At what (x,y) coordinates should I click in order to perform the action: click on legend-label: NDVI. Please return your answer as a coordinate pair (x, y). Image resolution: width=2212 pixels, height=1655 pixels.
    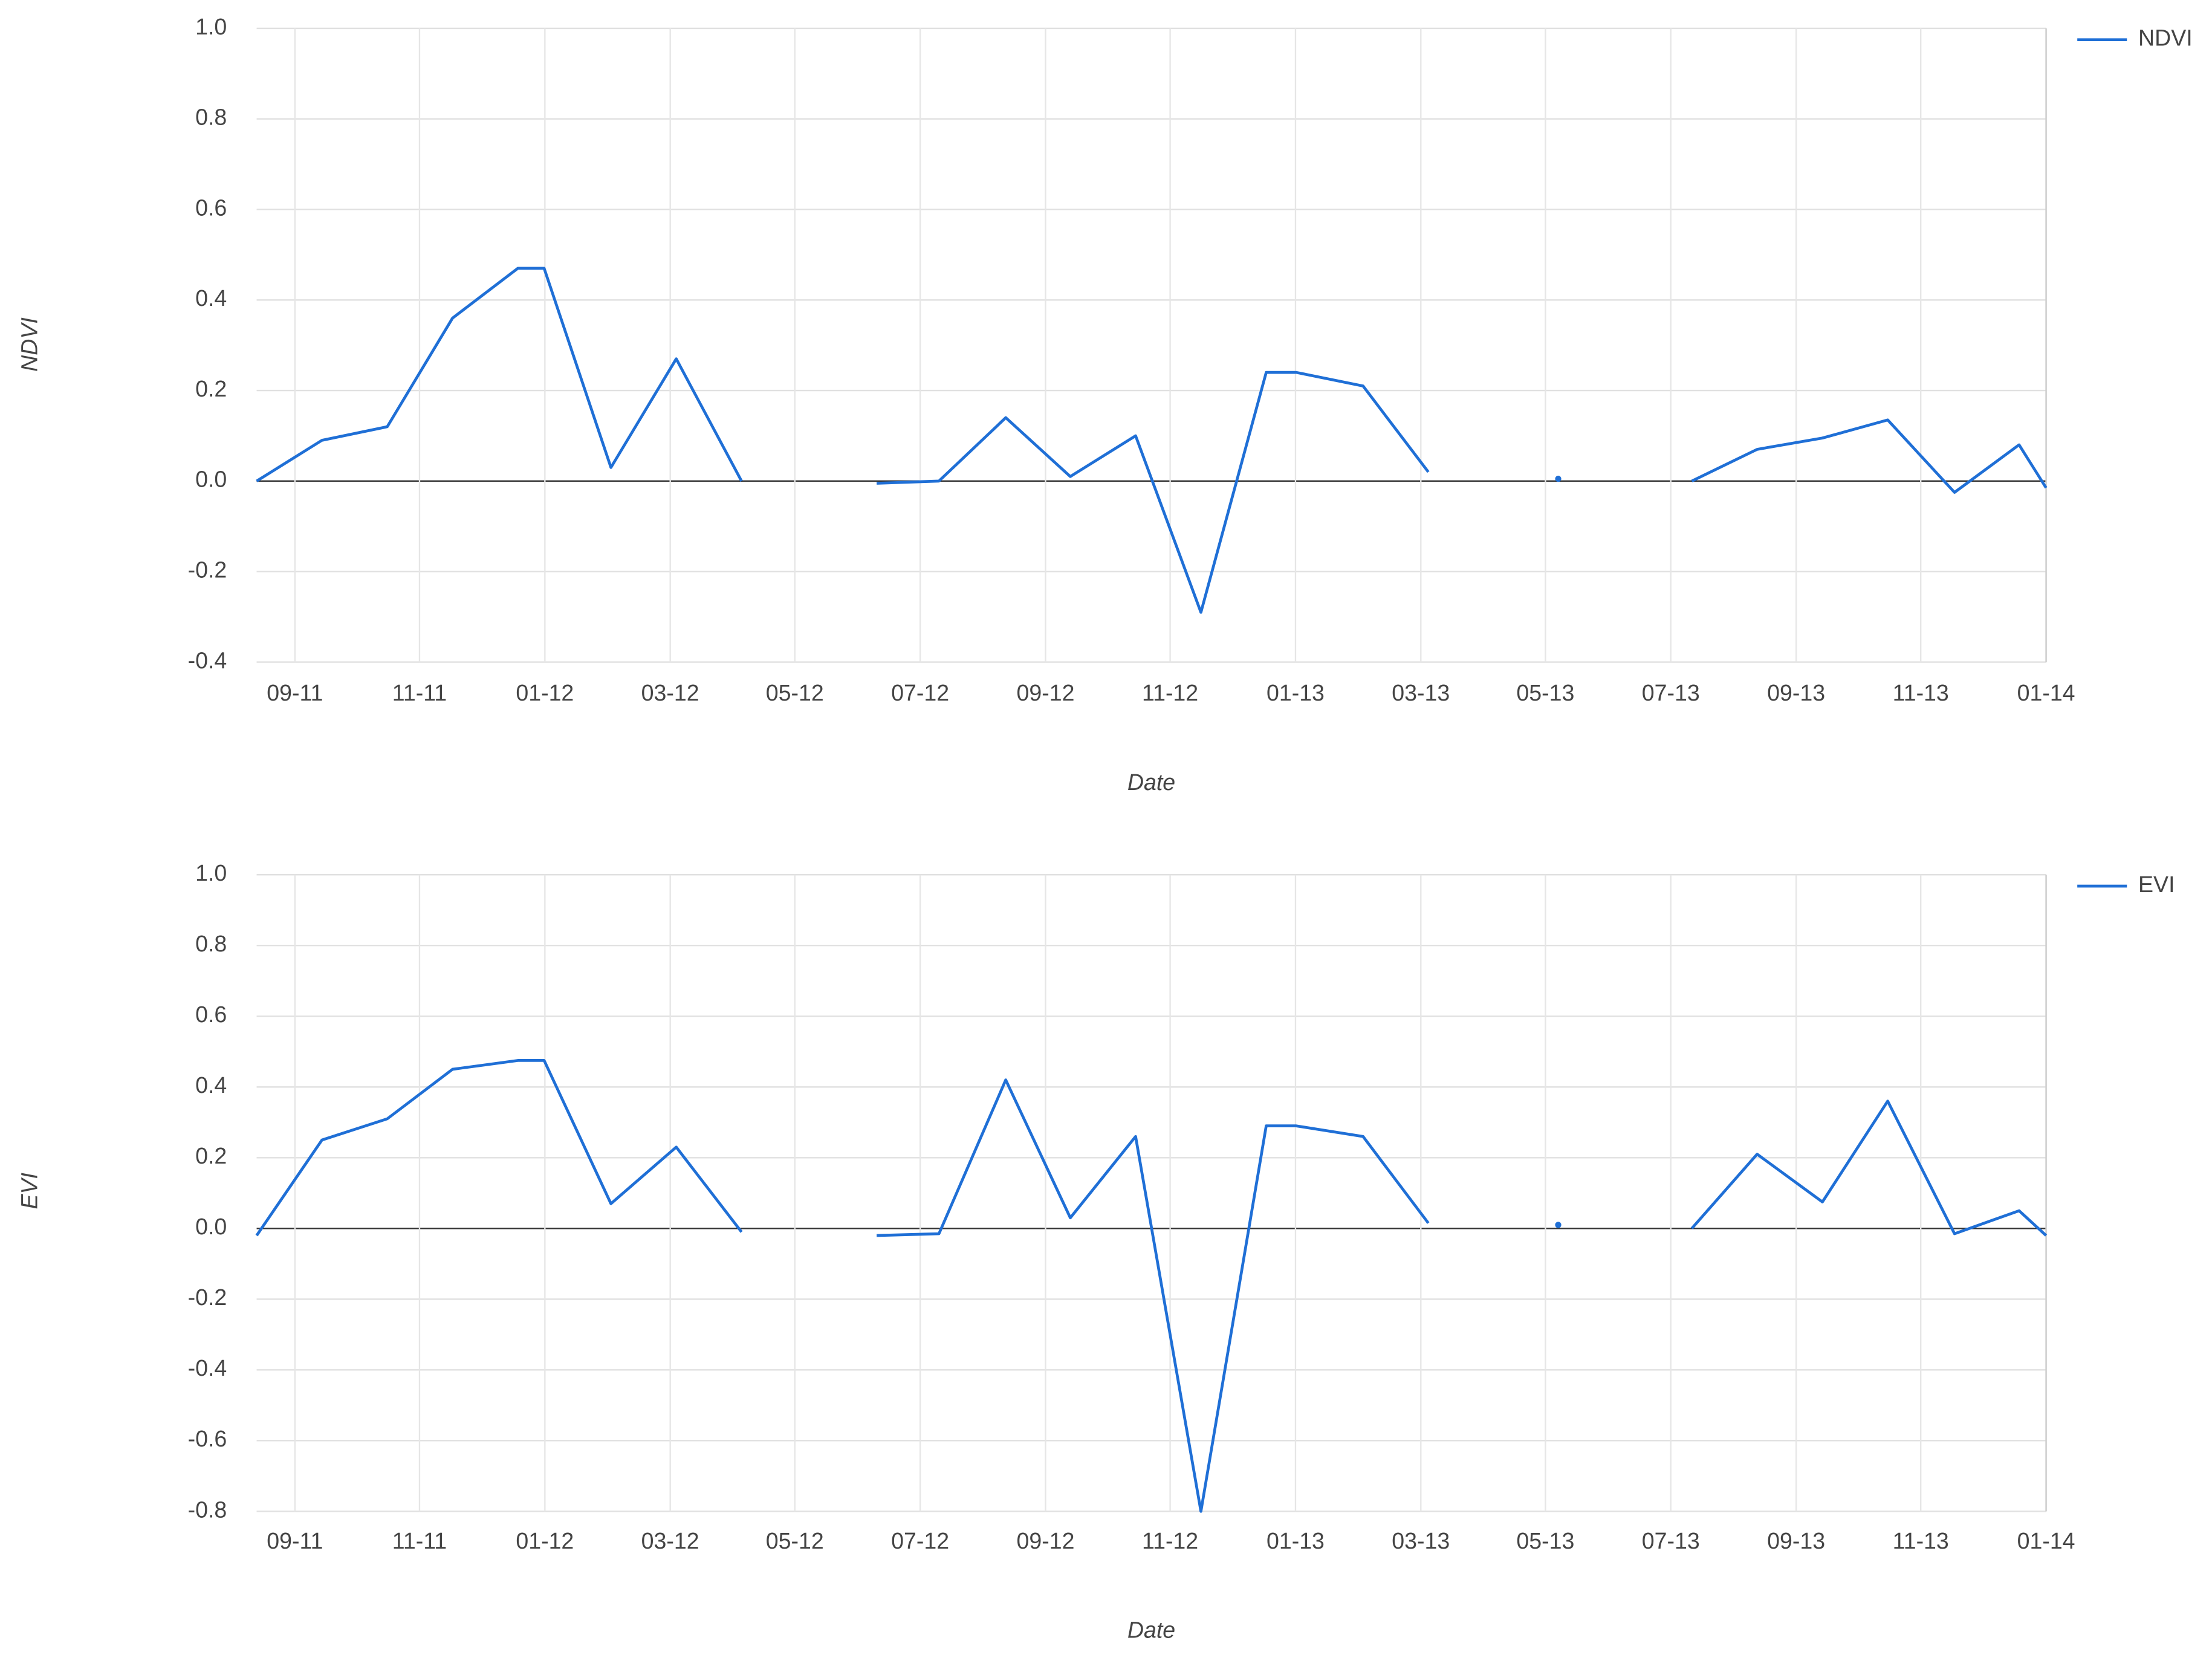
    Looking at the image, I should click on (2165, 38).